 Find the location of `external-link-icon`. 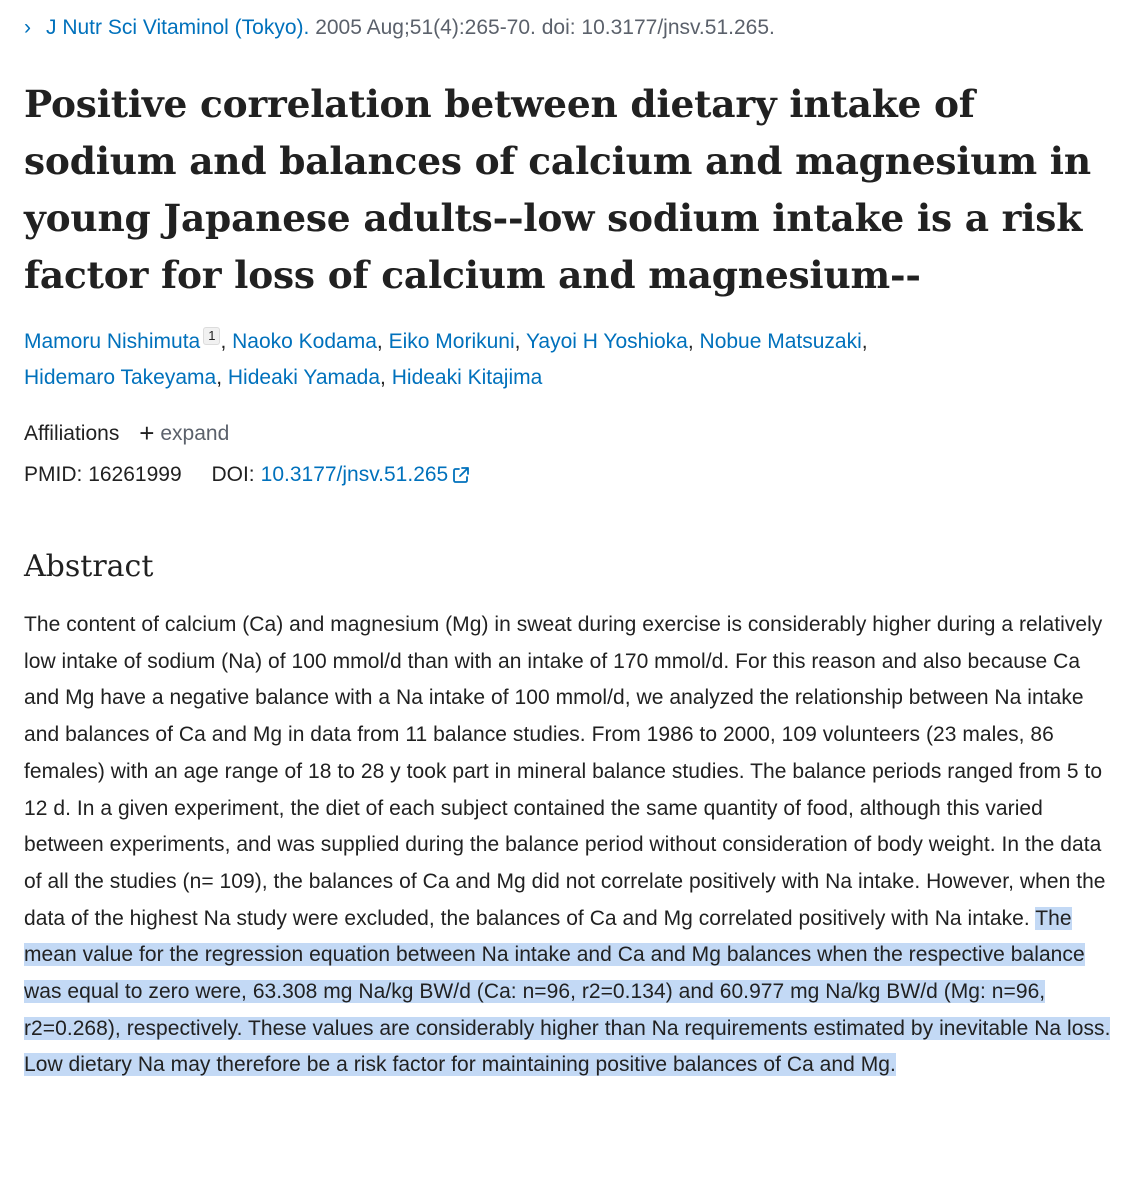

external-link-icon is located at coordinates (461, 475).